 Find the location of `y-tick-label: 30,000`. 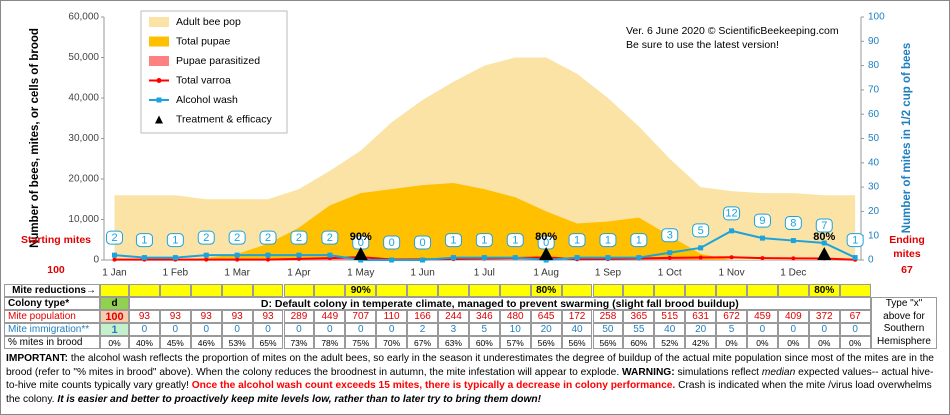

y-tick-label: 30,000 is located at coordinates (83, 138).